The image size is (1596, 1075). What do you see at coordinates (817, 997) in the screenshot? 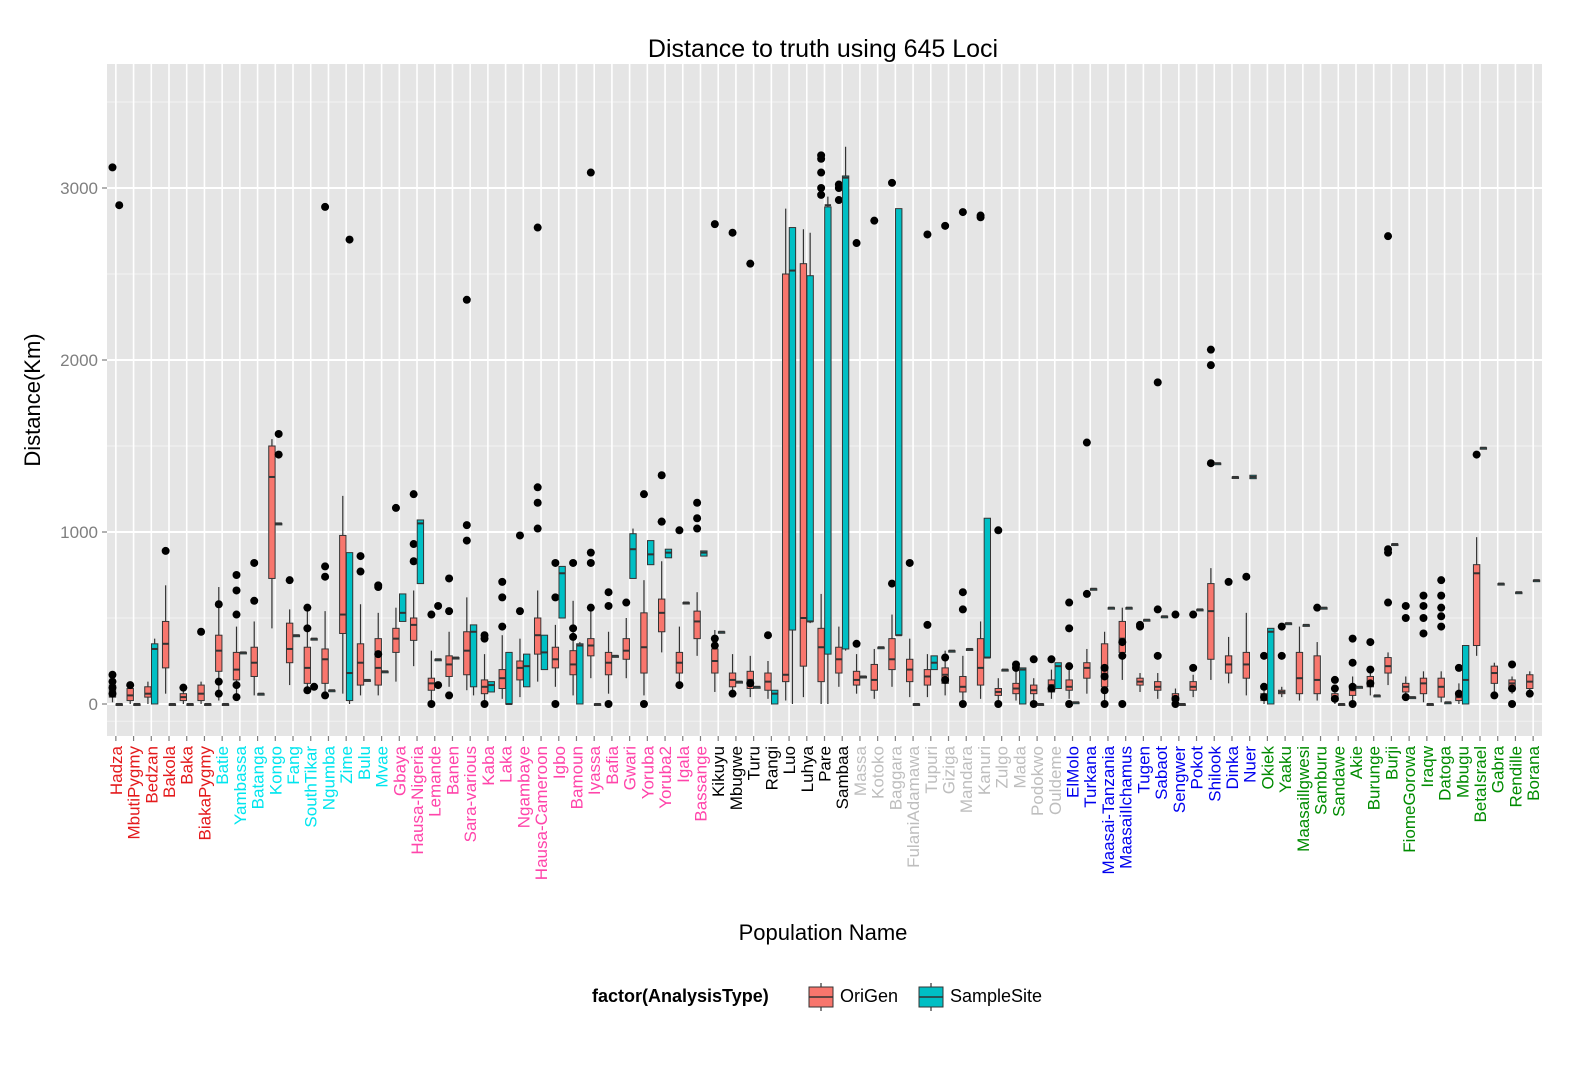
I see `legend: factor(AnalysisType) OriGen SampleSite` at bounding box center [817, 997].